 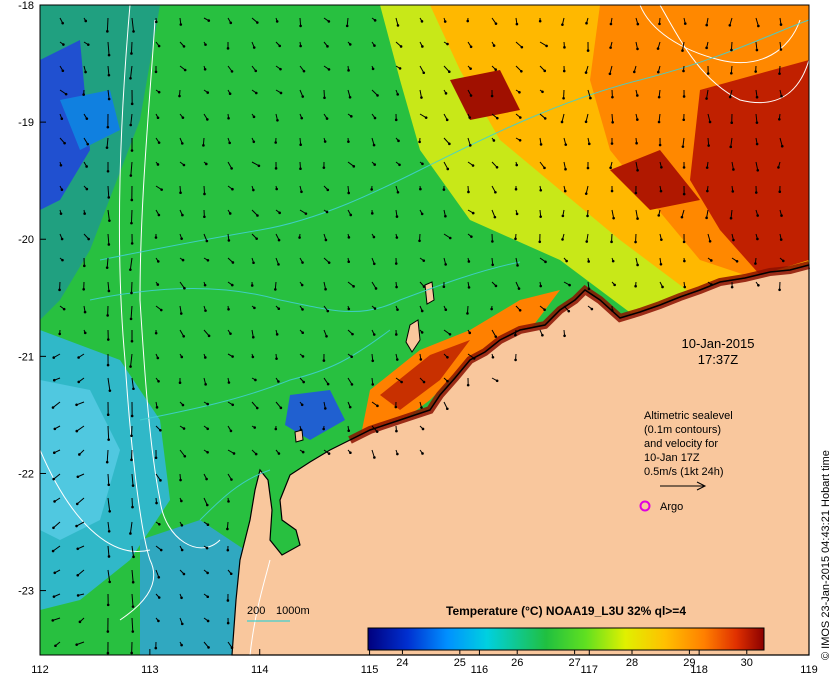 What do you see at coordinates (26, 357) in the screenshot?
I see `lat-tick-label: -21` at bounding box center [26, 357].